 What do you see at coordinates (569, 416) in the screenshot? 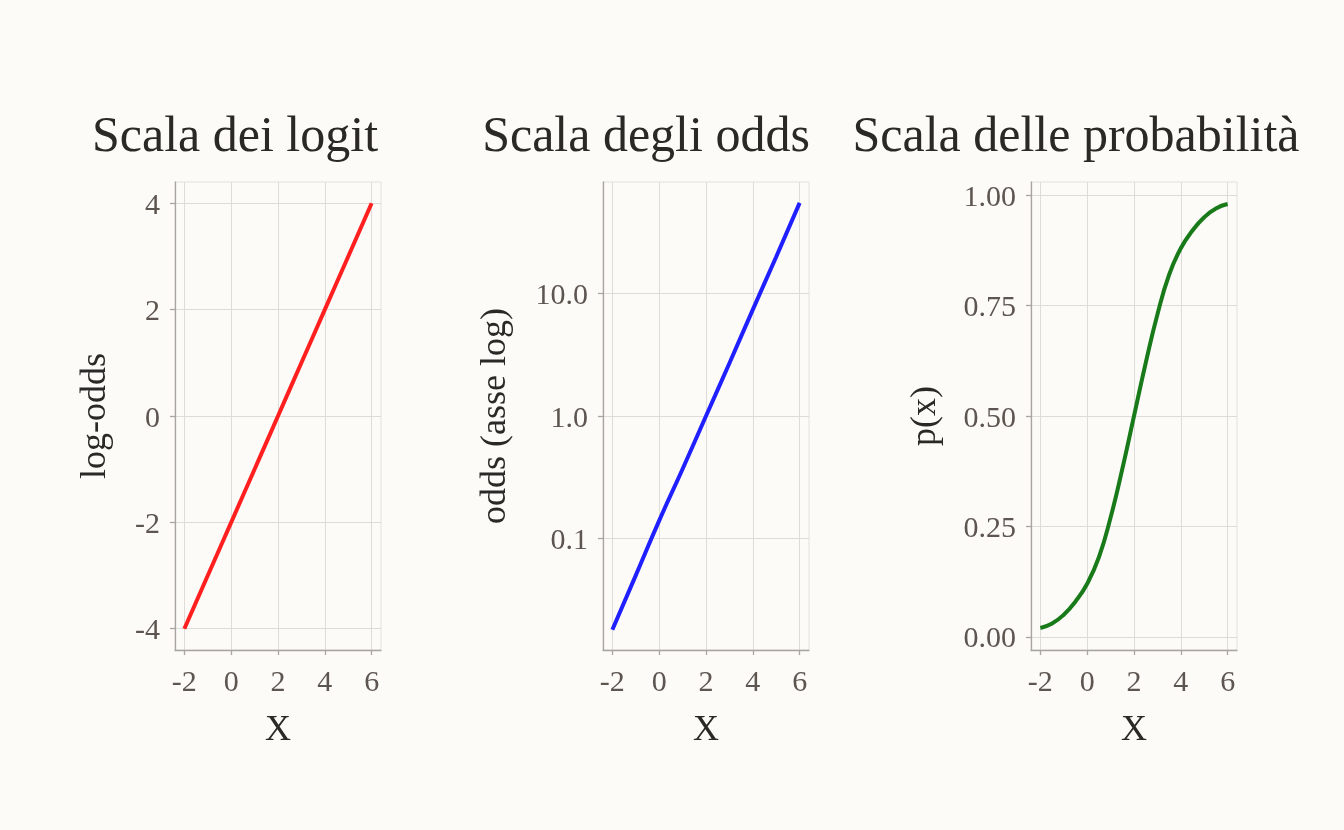
I see `y-tick-label: 1.0` at bounding box center [569, 416].